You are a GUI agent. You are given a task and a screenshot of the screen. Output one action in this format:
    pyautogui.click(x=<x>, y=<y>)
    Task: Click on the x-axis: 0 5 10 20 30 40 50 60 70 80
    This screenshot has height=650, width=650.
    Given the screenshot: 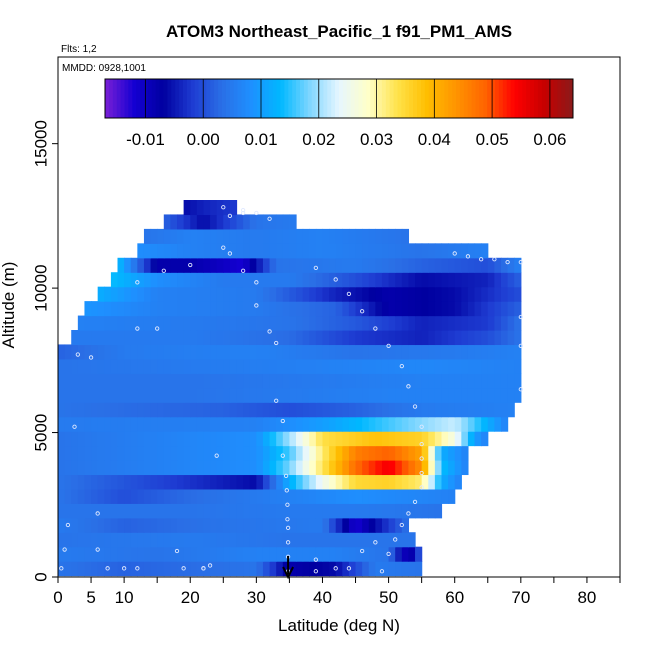 What is the action you would take?
    pyautogui.click(x=337, y=592)
    